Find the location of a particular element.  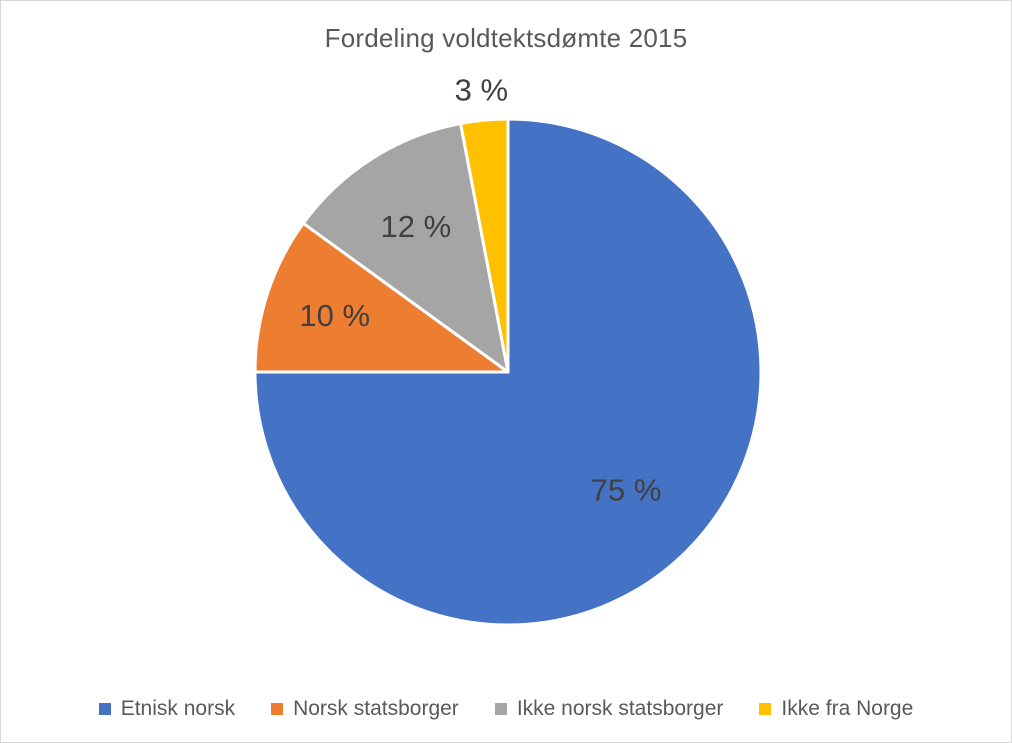

chart-title: Fordeling voldtektsdømte 2015 is located at coordinates (506, 38).